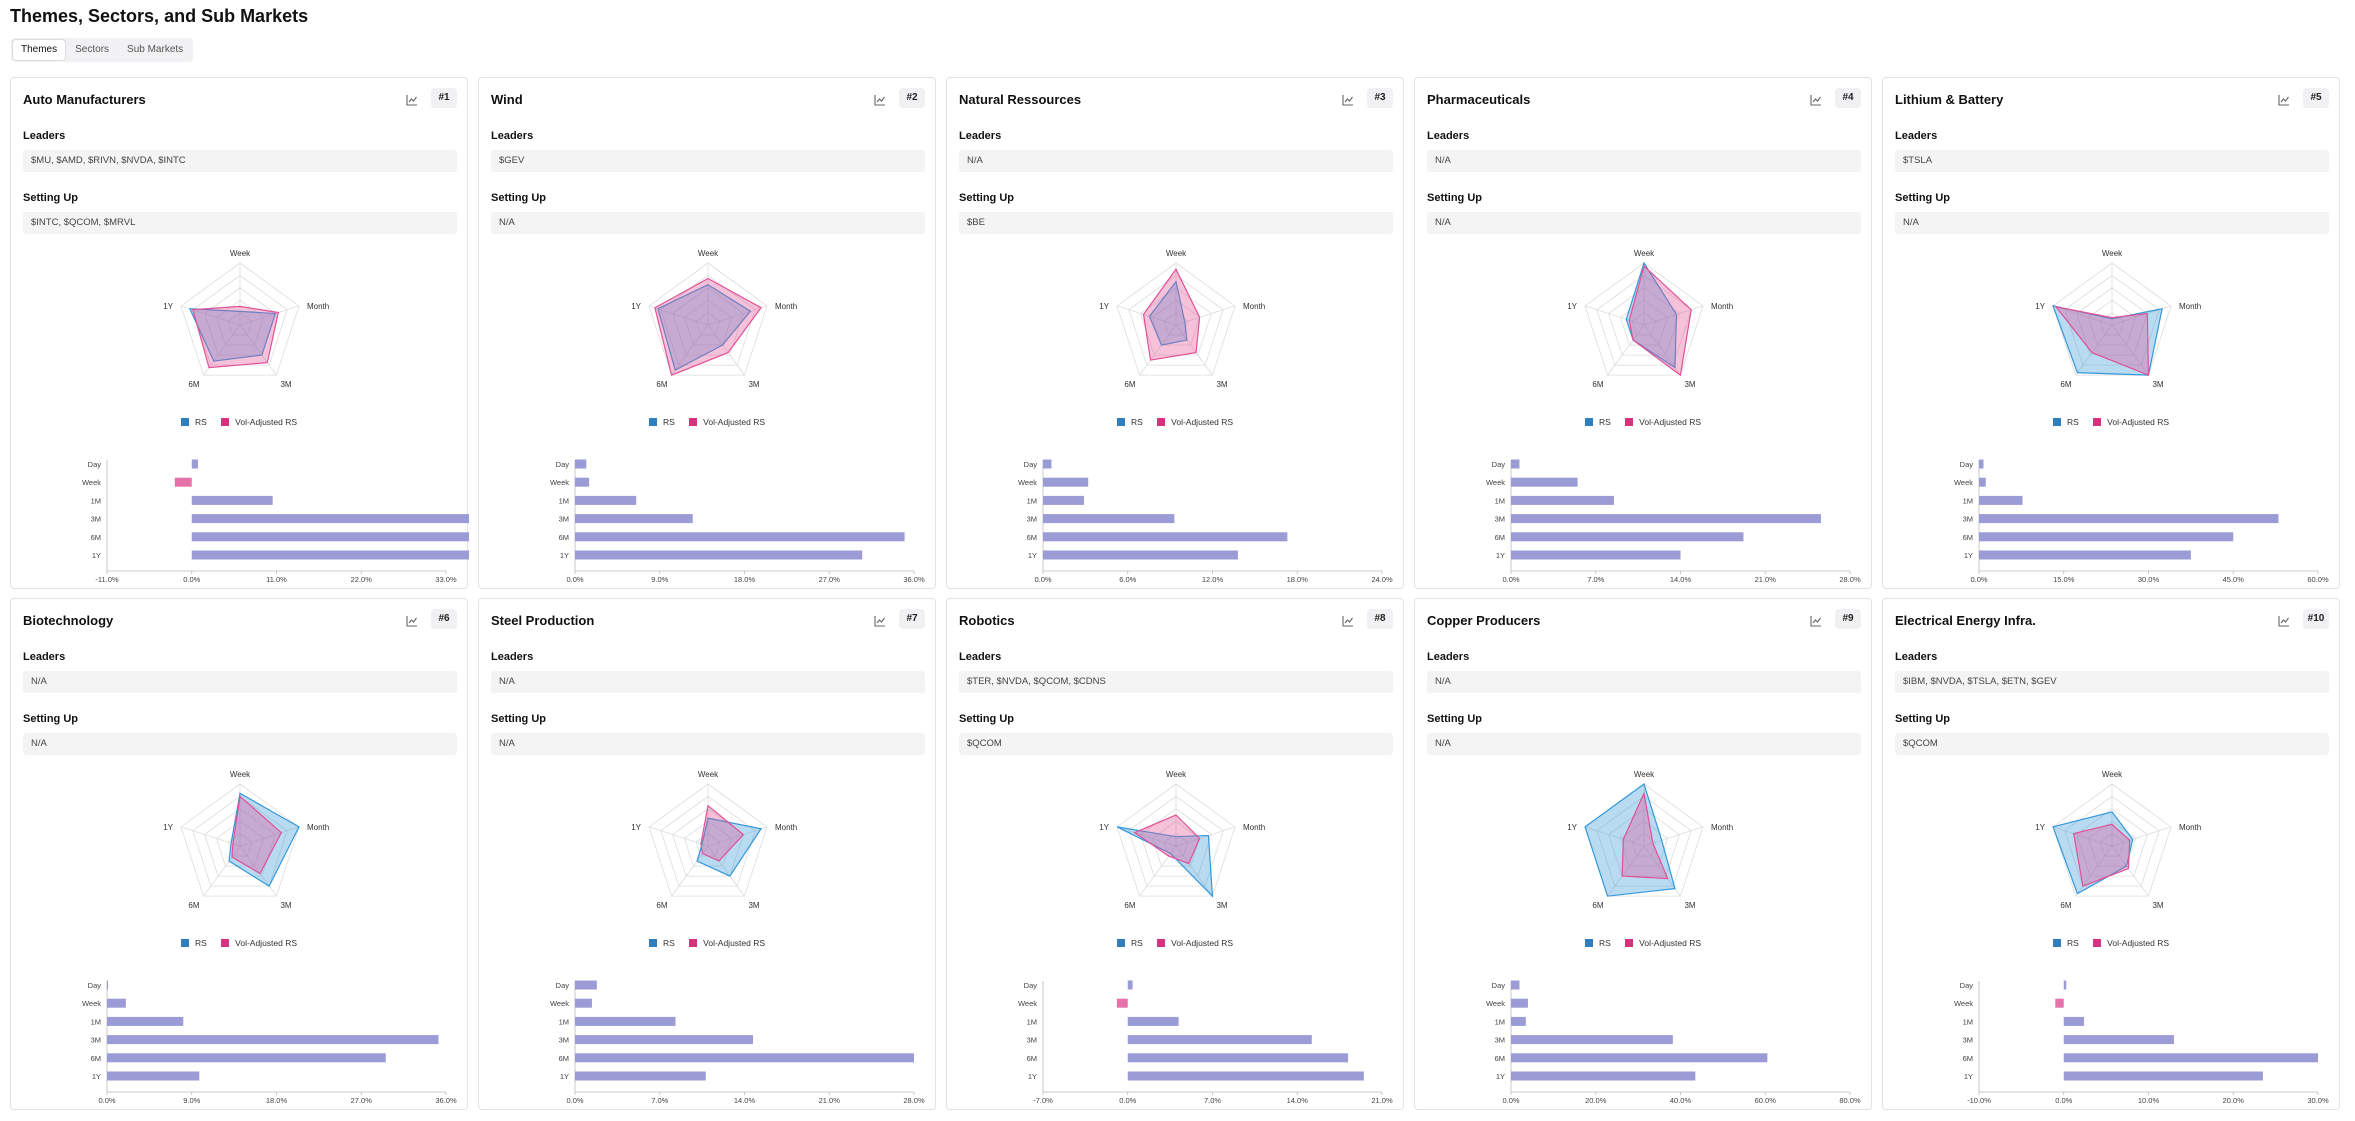  What do you see at coordinates (155, 49) in the screenshot?
I see `tab-sub-markets: Sub Markets` at bounding box center [155, 49].